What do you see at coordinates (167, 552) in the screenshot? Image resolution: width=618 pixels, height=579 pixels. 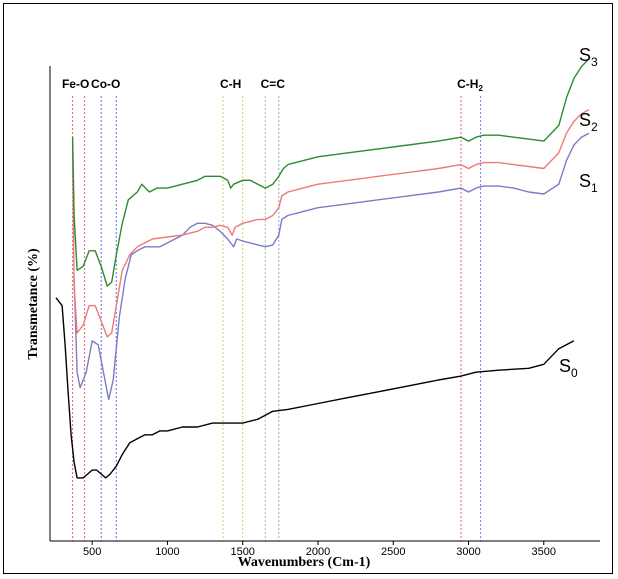 I see `x-tick-label: 1000` at bounding box center [167, 552].